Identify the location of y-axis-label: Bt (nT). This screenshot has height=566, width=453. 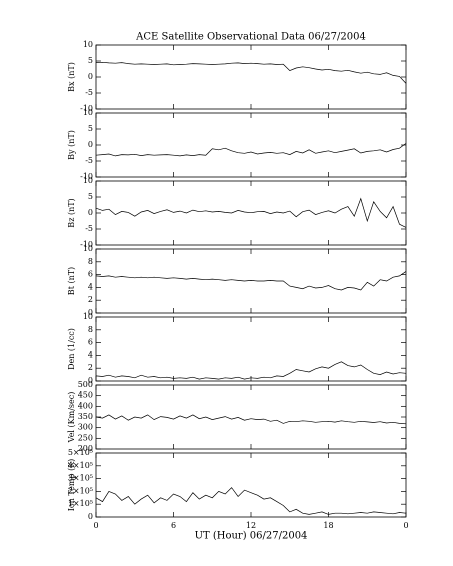
(71, 281).